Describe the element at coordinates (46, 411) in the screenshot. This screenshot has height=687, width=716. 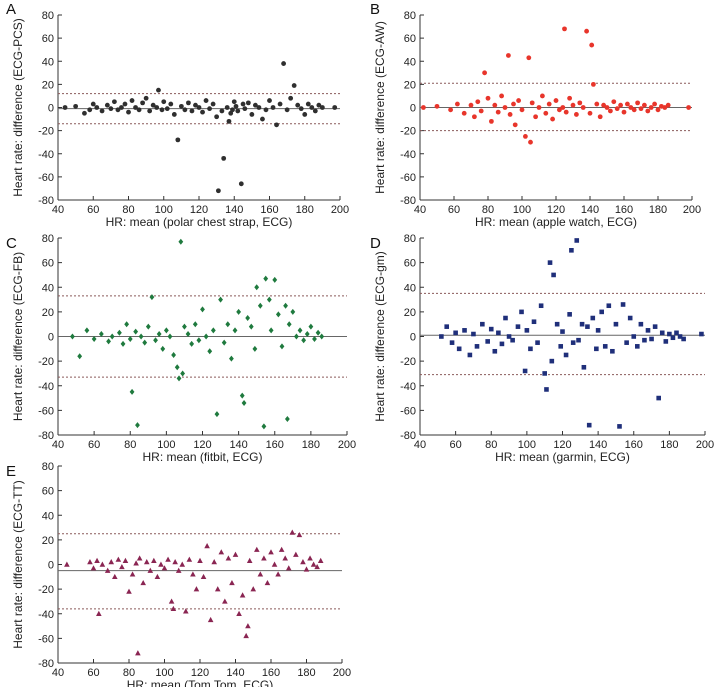
I see `y-tick-label: -60` at that location.